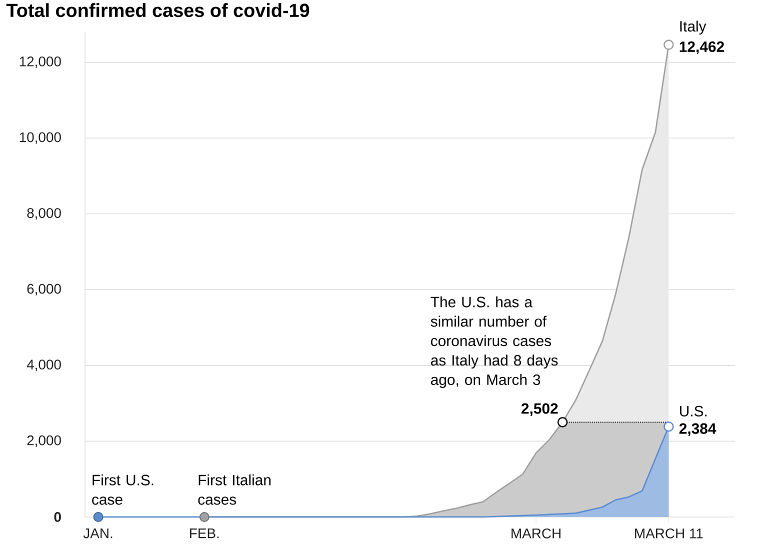 The height and width of the screenshot is (552, 758). What do you see at coordinates (40, 62) in the screenshot?
I see `y-tick-label: 12,000` at bounding box center [40, 62].